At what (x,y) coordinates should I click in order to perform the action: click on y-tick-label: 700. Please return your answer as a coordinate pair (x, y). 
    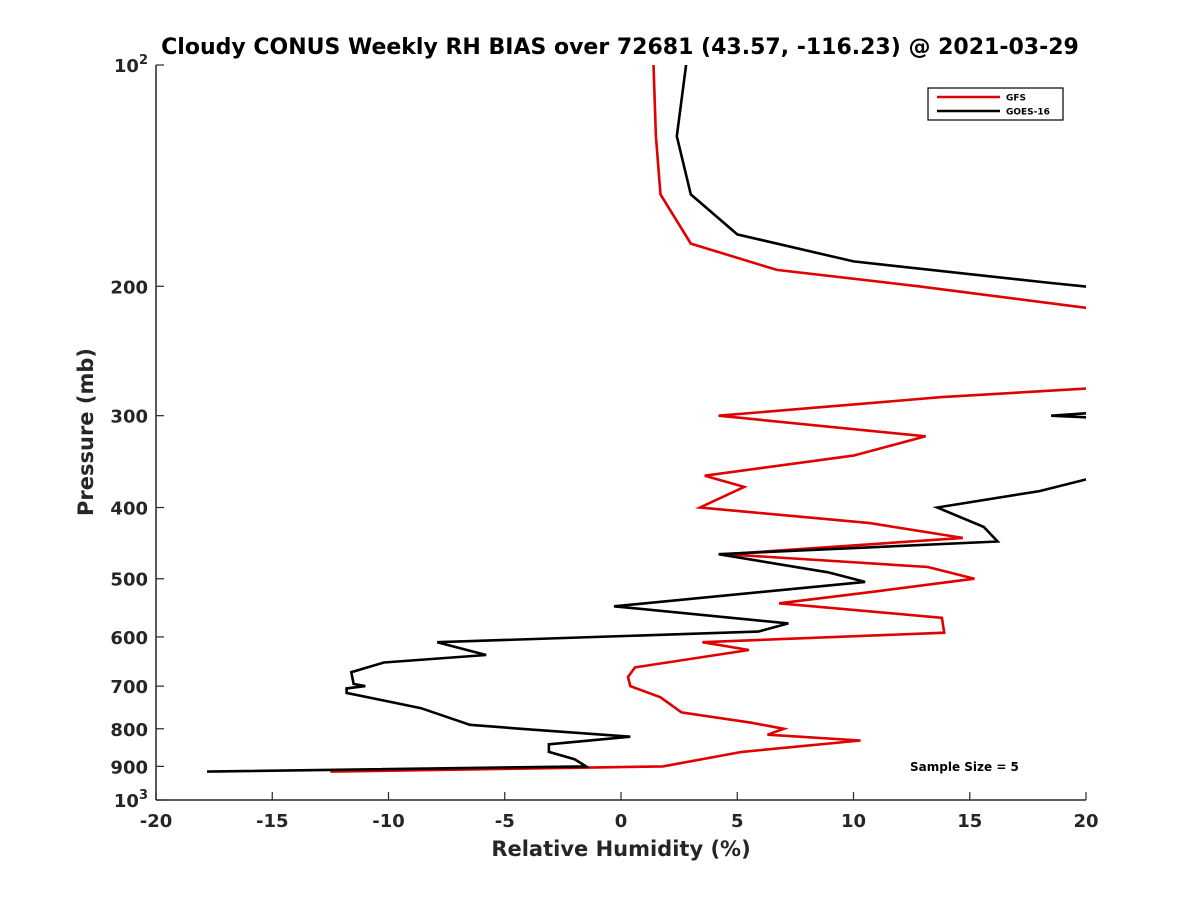
    Looking at the image, I should click on (129, 687).